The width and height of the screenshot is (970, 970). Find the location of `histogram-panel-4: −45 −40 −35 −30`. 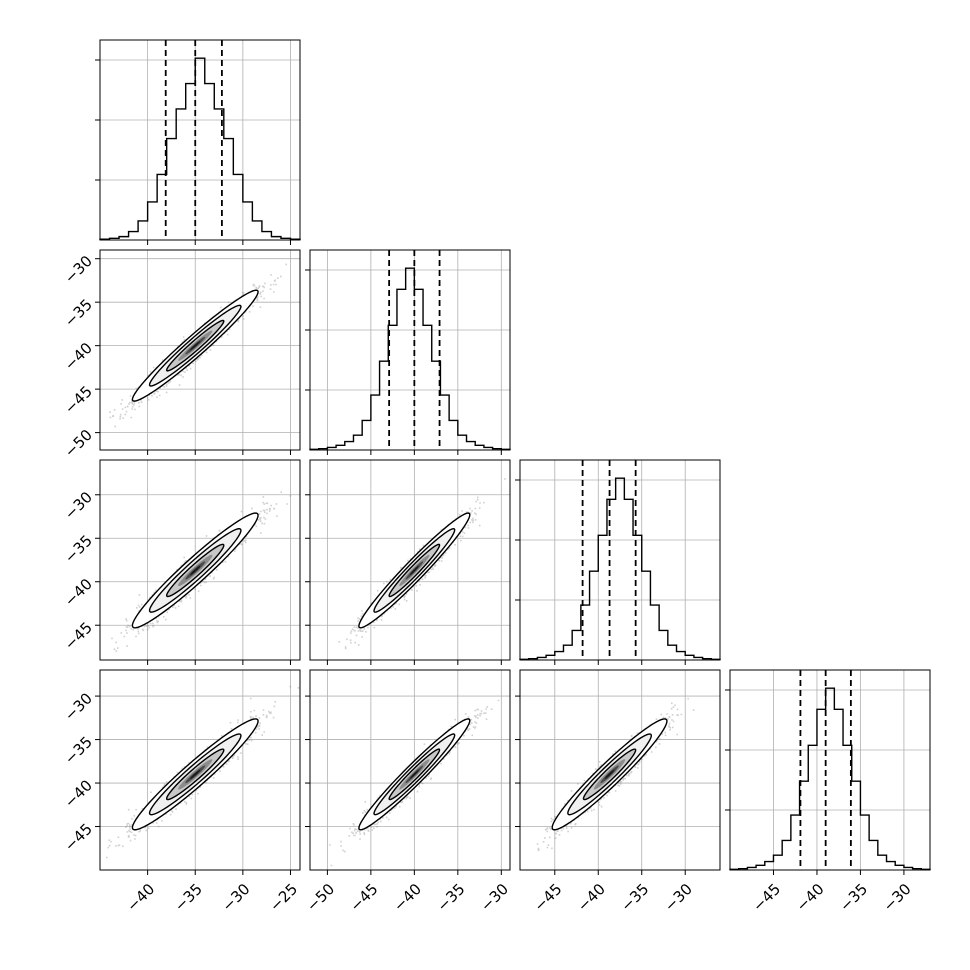

histogram-panel-4: −45 −40 −35 −30 is located at coordinates (828, 792).